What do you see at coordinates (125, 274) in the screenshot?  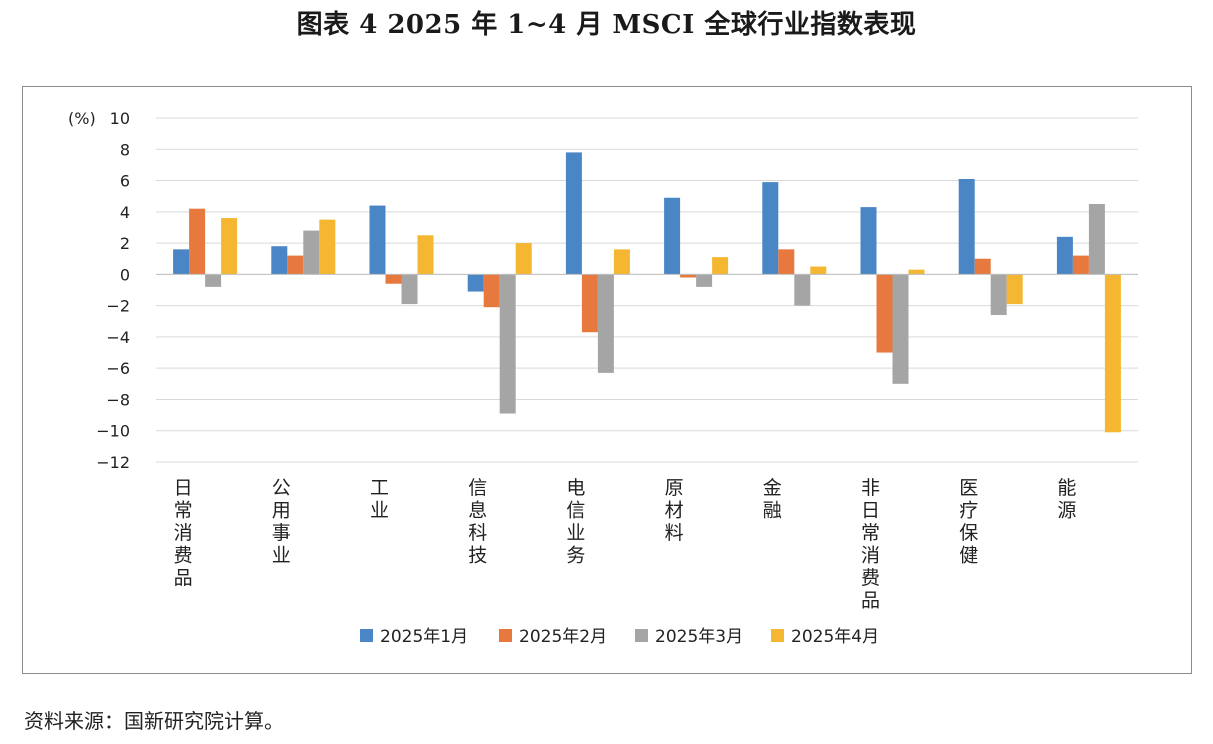 I see `y-tick-label: 0` at bounding box center [125, 274].